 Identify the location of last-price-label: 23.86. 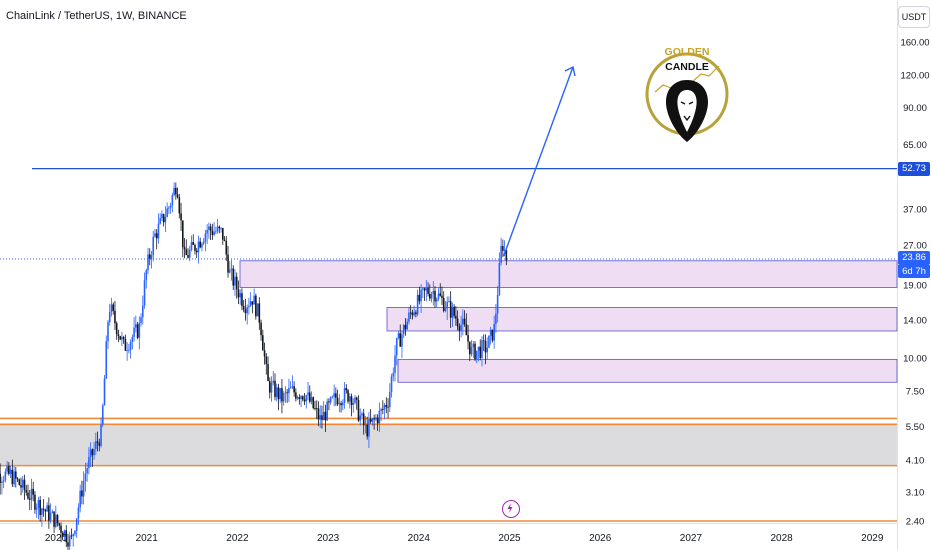
(914, 258).